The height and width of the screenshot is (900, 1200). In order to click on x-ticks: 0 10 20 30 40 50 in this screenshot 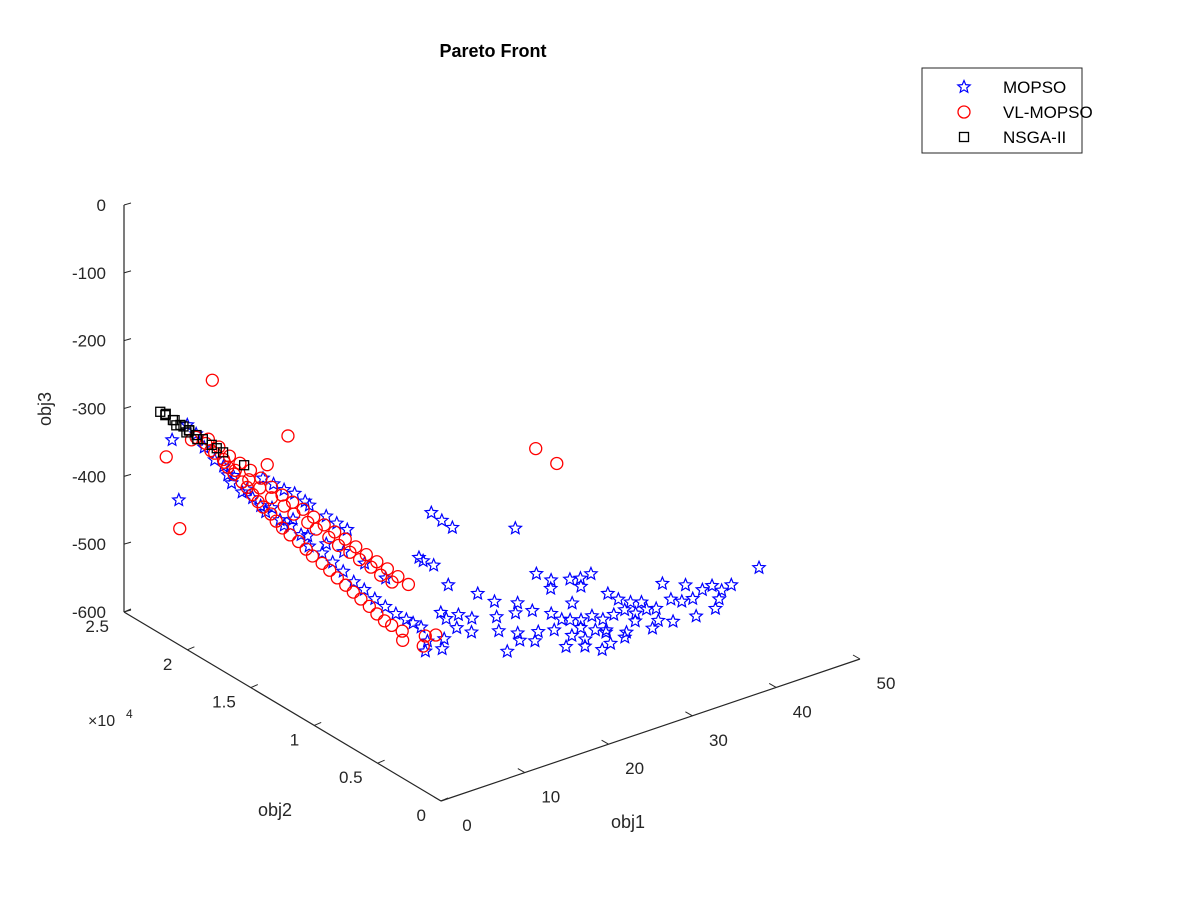, I will do `click(664, 744)`.